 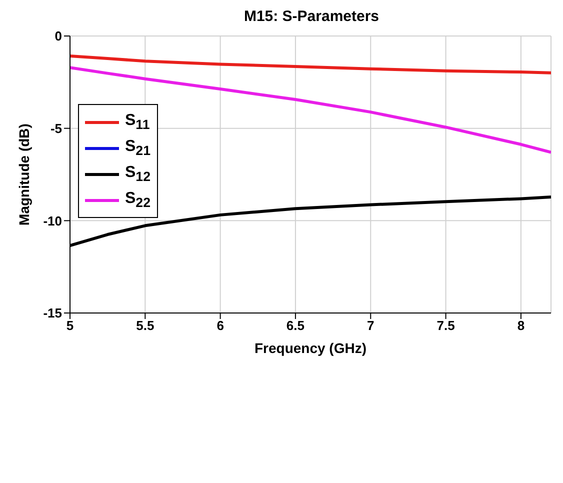 What do you see at coordinates (52, 220) in the screenshot?
I see `y-tick-label: -10` at bounding box center [52, 220].